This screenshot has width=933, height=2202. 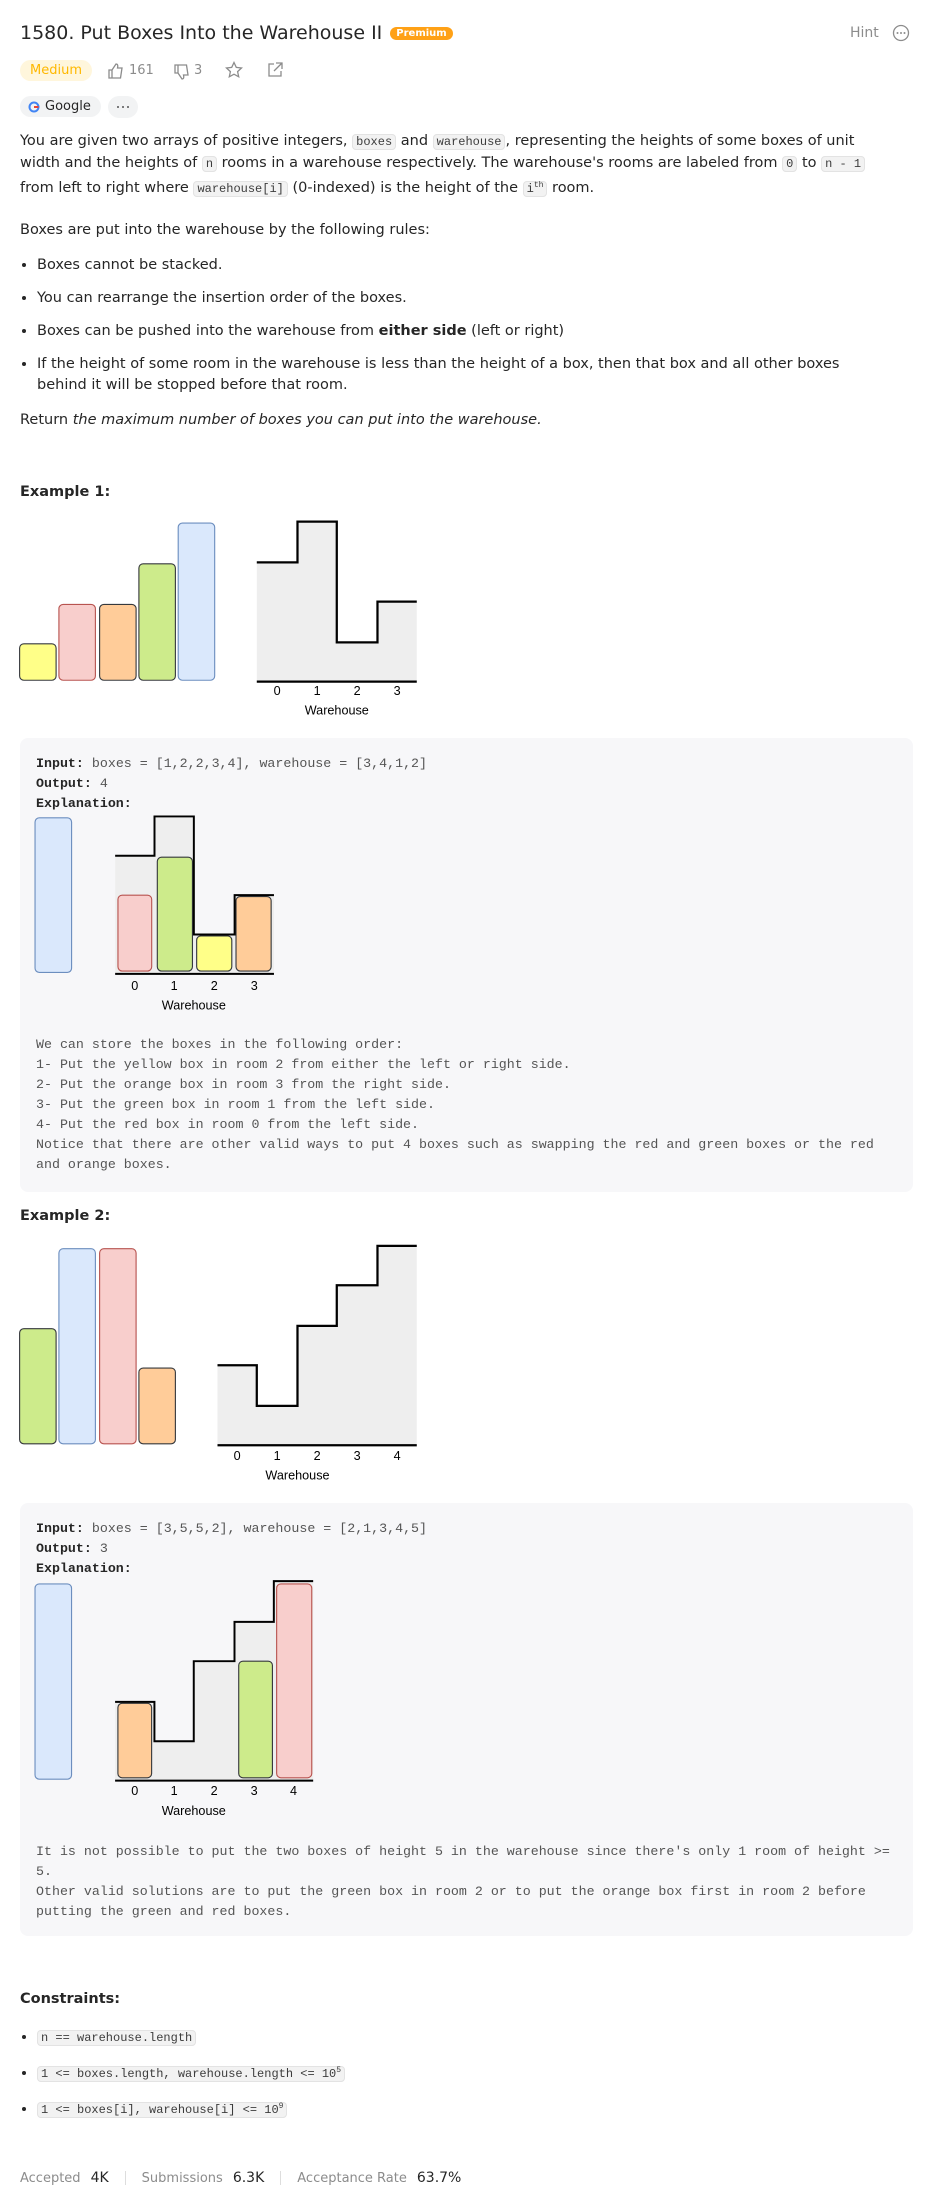 What do you see at coordinates (115, 71) in the screenshot?
I see `like-icon` at bounding box center [115, 71].